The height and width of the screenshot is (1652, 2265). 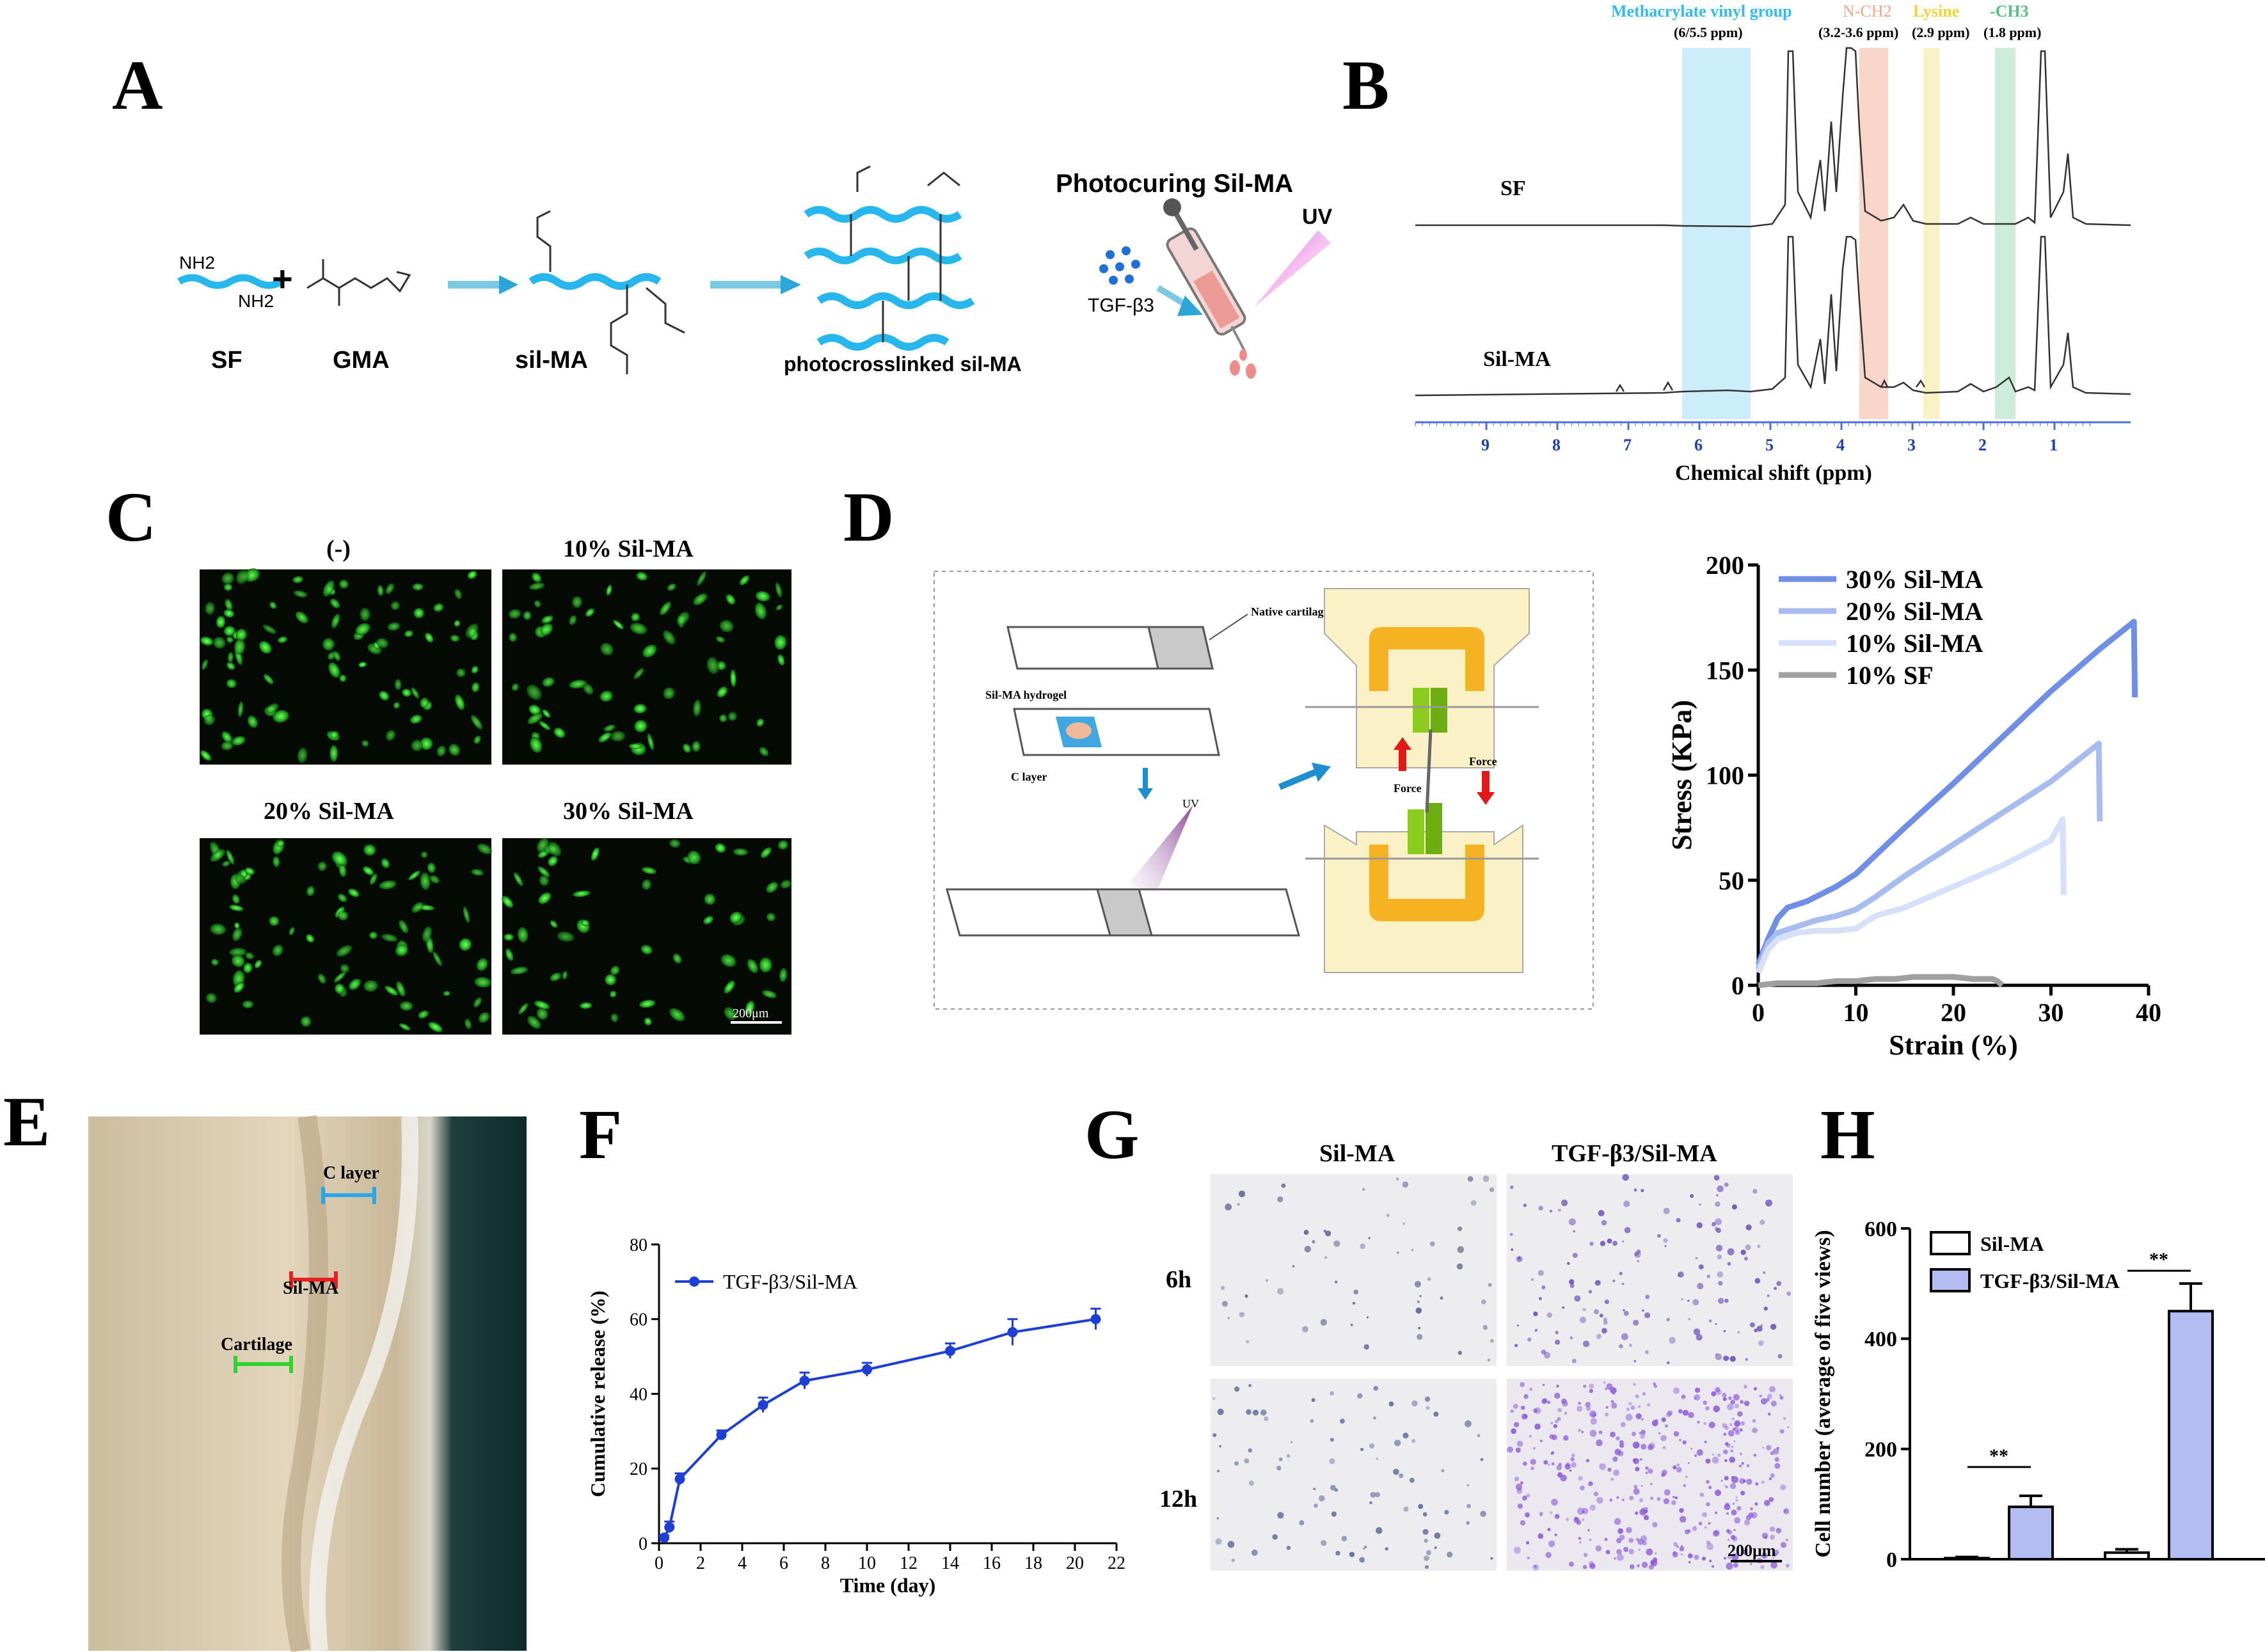 What do you see at coordinates (1402, 743) in the screenshot?
I see `d-force-up-head` at bounding box center [1402, 743].